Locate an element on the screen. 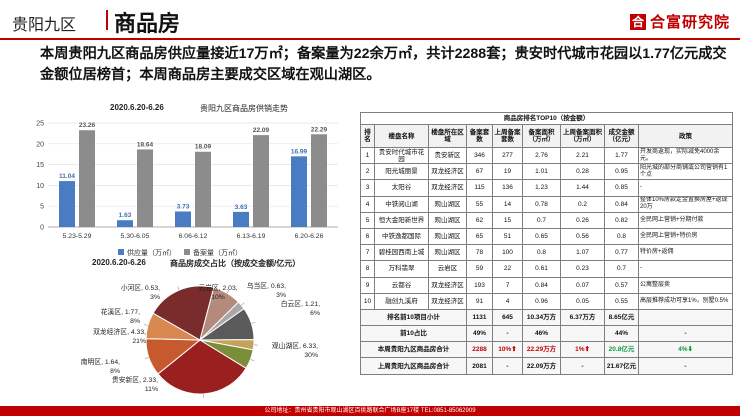  column-header: 成交金额（亿元） is located at coordinates (621, 136).